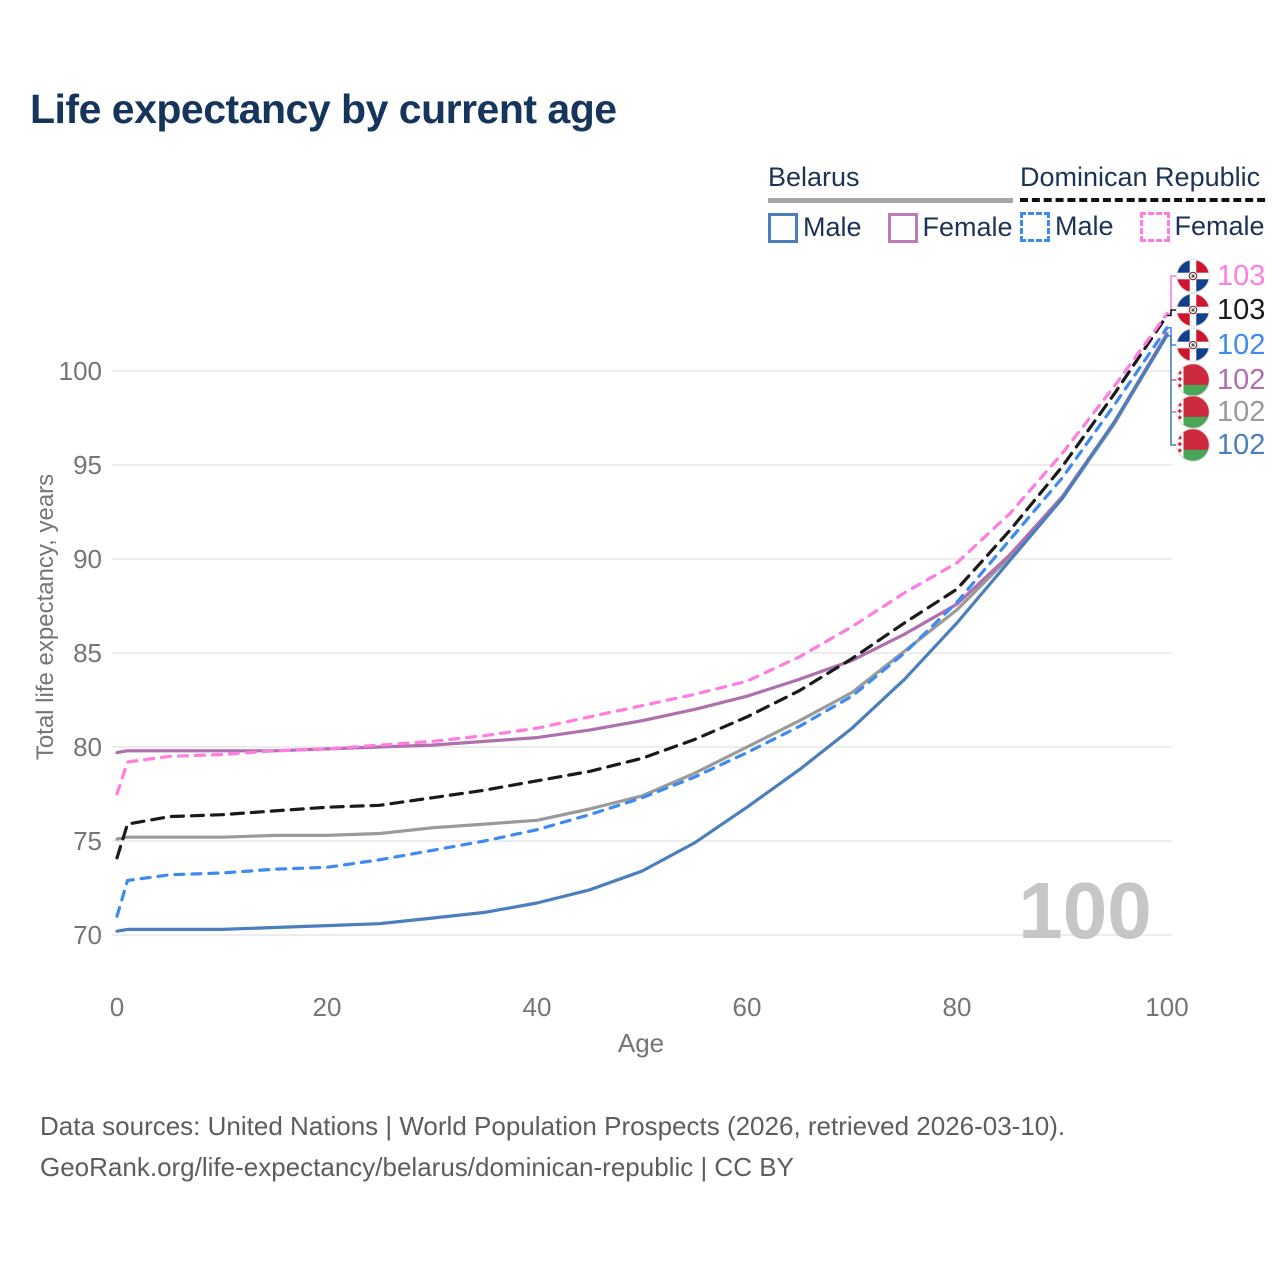  I want to click on legend-group-belarus: Belarus Male Female, so click(890, 202).